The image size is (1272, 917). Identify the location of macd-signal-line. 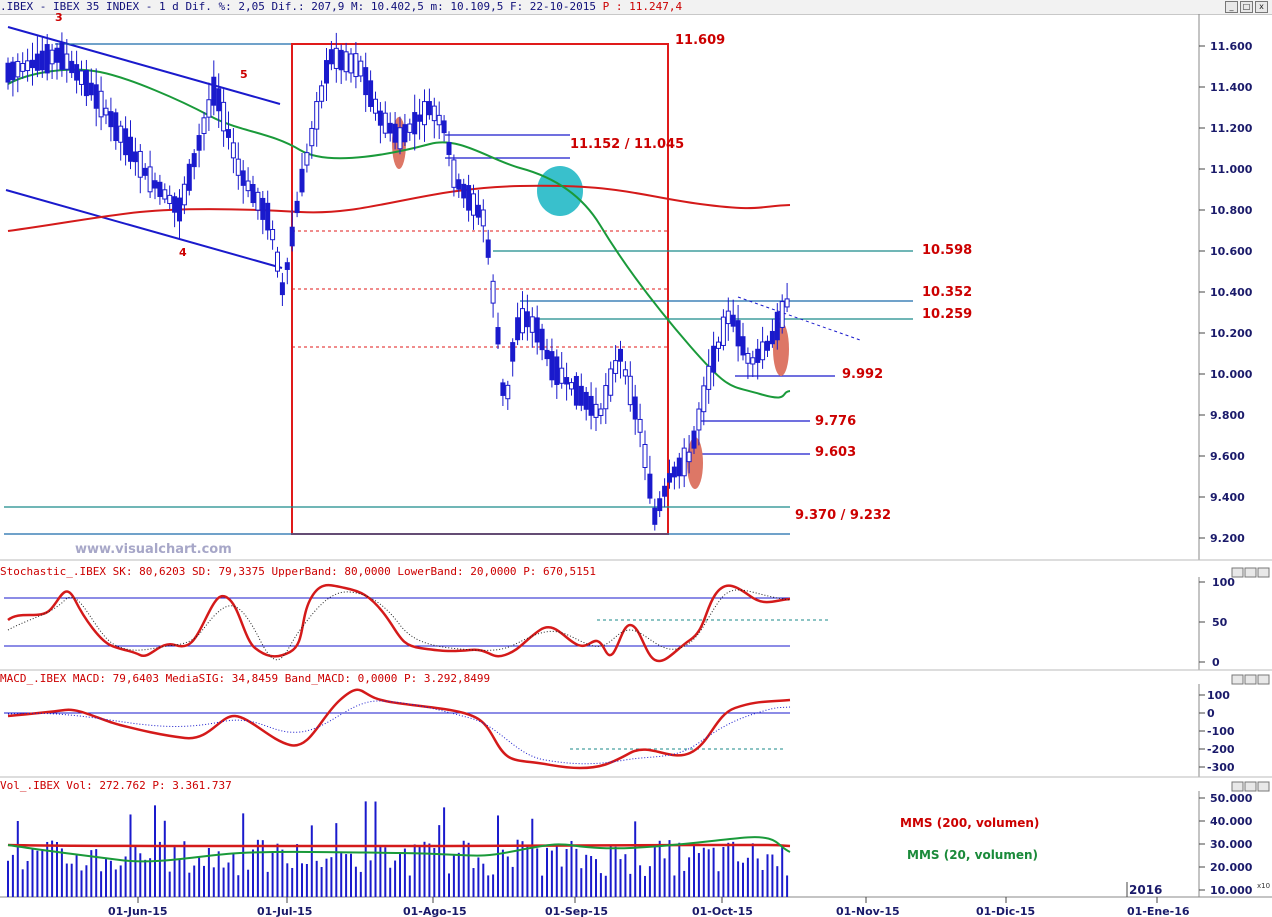
(399, 732).